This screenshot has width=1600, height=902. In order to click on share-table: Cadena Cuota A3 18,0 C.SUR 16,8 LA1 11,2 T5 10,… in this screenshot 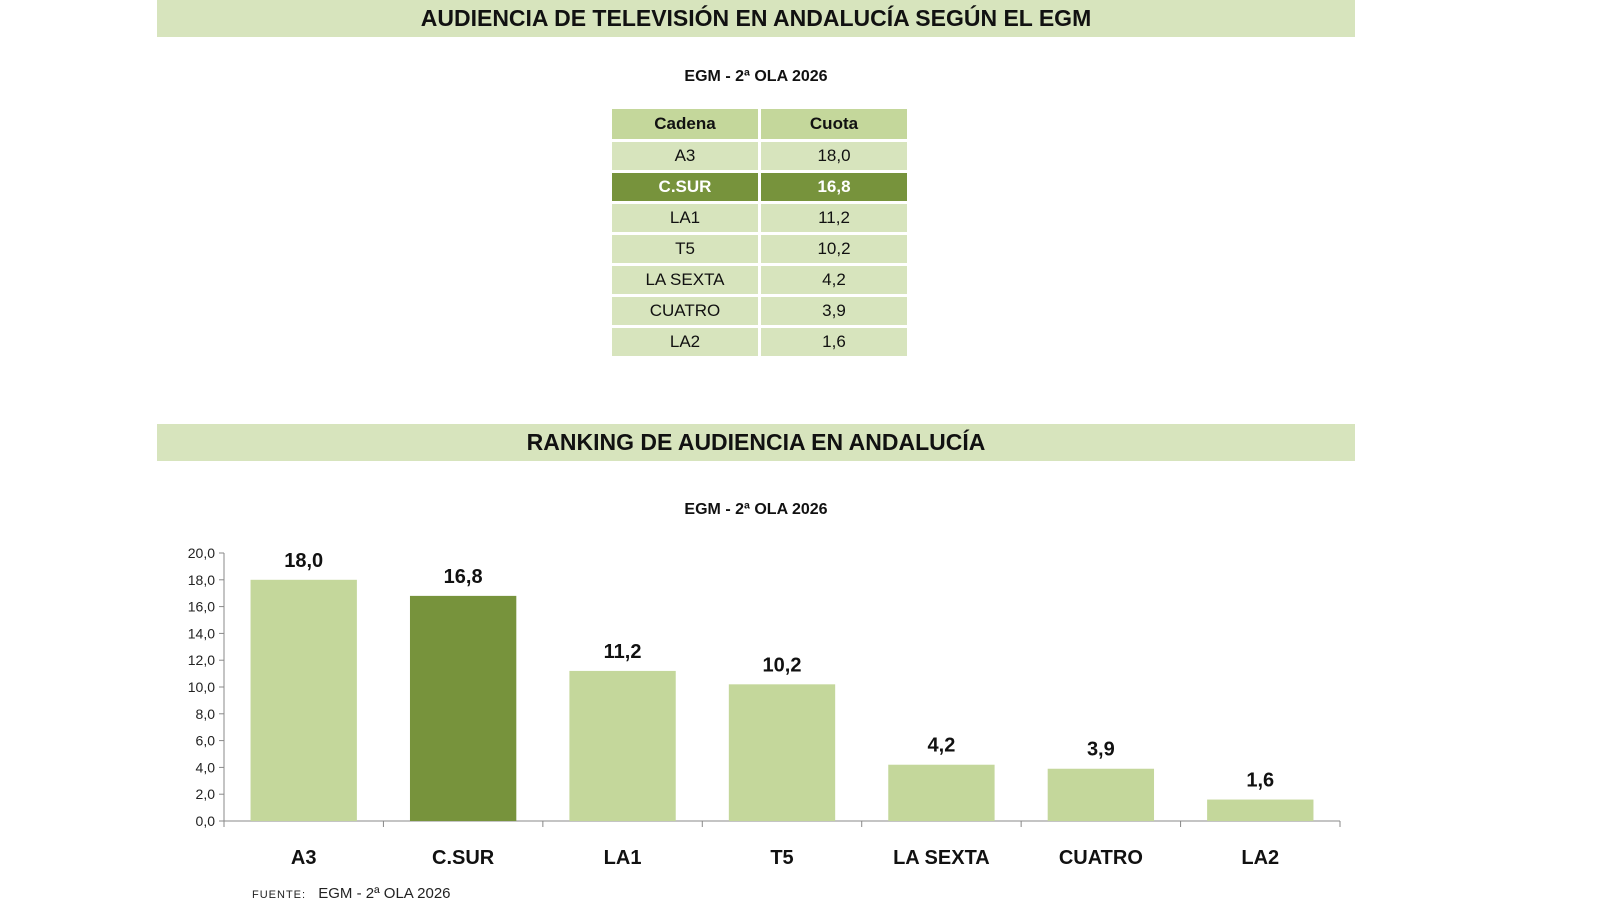, I will do `click(759, 232)`.